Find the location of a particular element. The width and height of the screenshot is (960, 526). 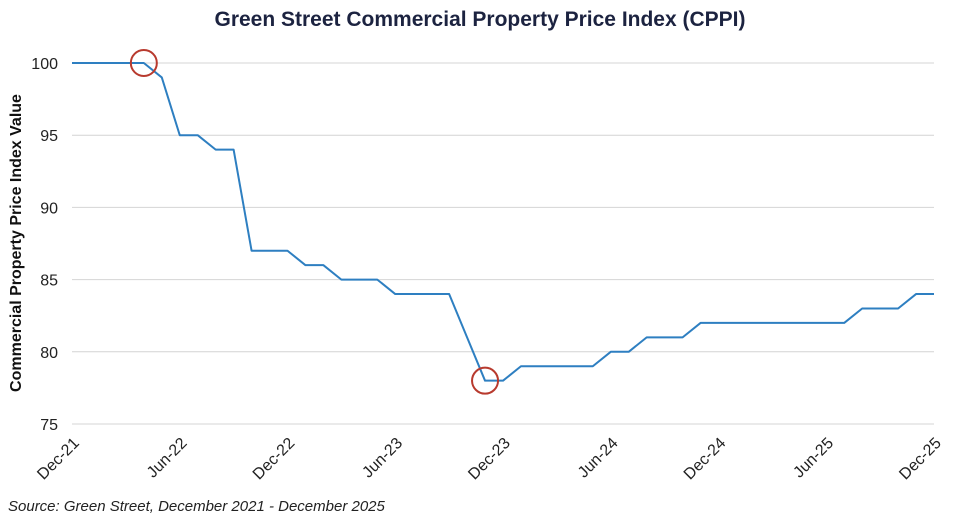

x-tick-label: Jun-22 is located at coordinates (167, 458).